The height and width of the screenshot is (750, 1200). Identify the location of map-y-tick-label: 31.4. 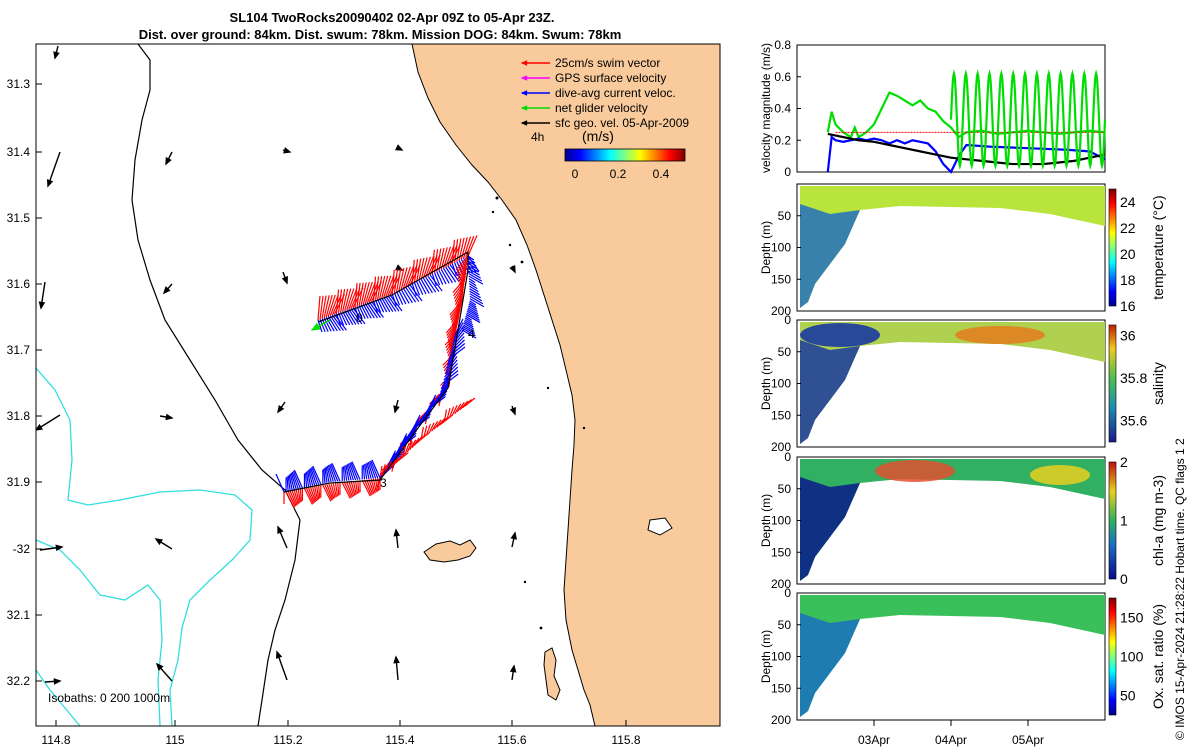
(19, 152).